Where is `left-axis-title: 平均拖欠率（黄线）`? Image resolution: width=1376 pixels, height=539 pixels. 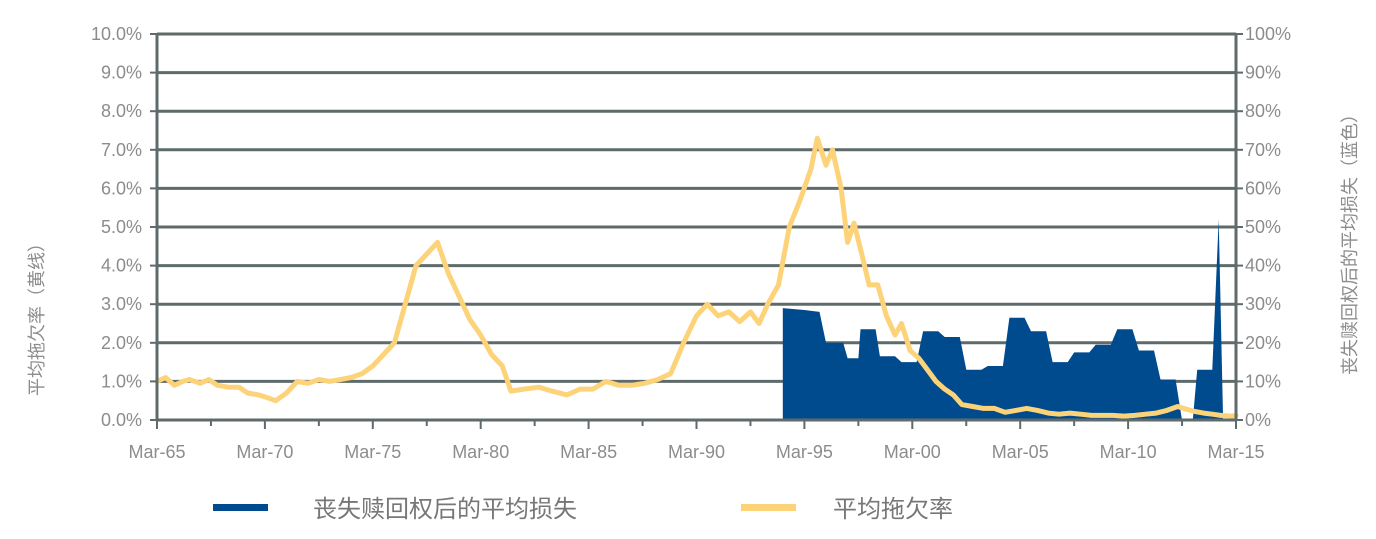 left-axis-title: 平均拖欠率（黄线） is located at coordinates (37, 315).